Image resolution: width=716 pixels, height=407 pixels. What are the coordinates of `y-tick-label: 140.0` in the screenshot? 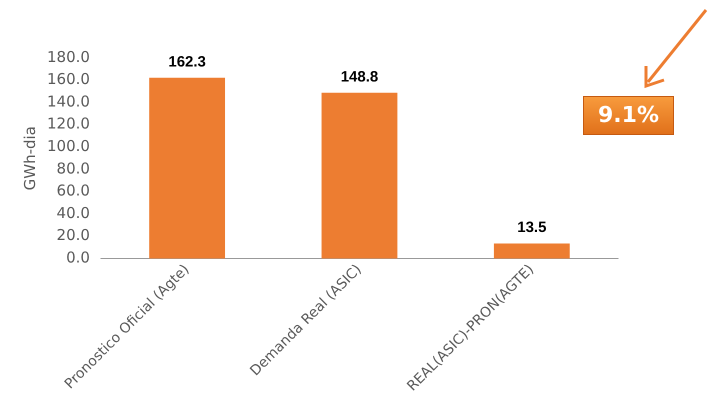 It's located at (68, 101).